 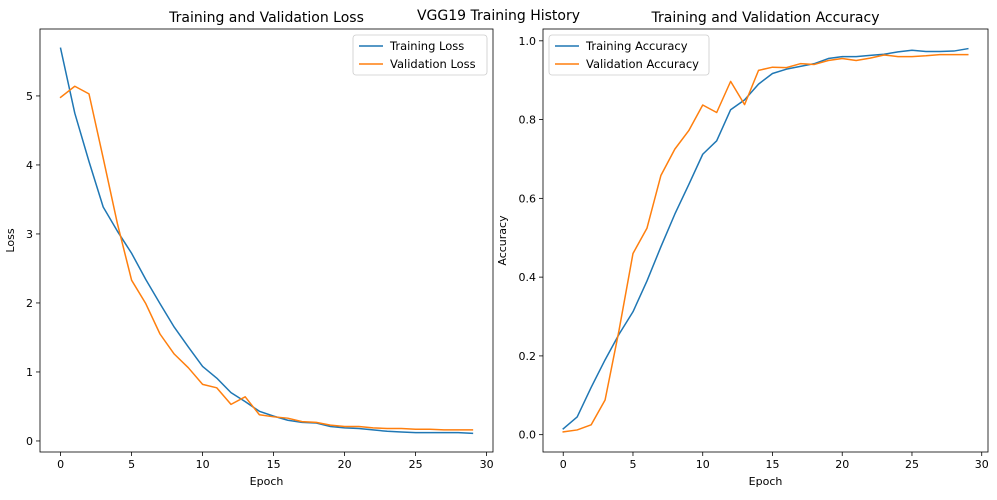 I want to click on accuracy-y-axis-label: Accuracy, so click(x=502, y=240).